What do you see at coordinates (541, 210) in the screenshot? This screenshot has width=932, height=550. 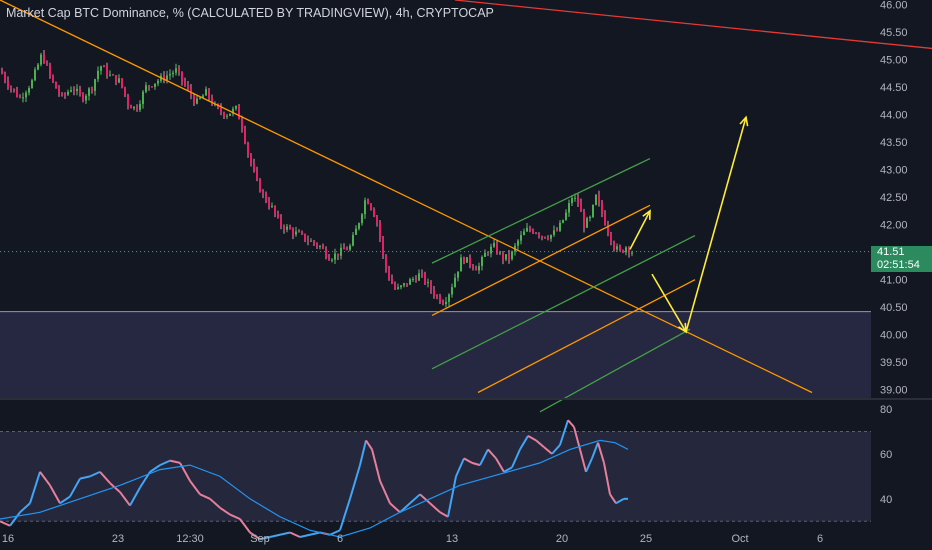 I see `channel-upper-line` at bounding box center [541, 210].